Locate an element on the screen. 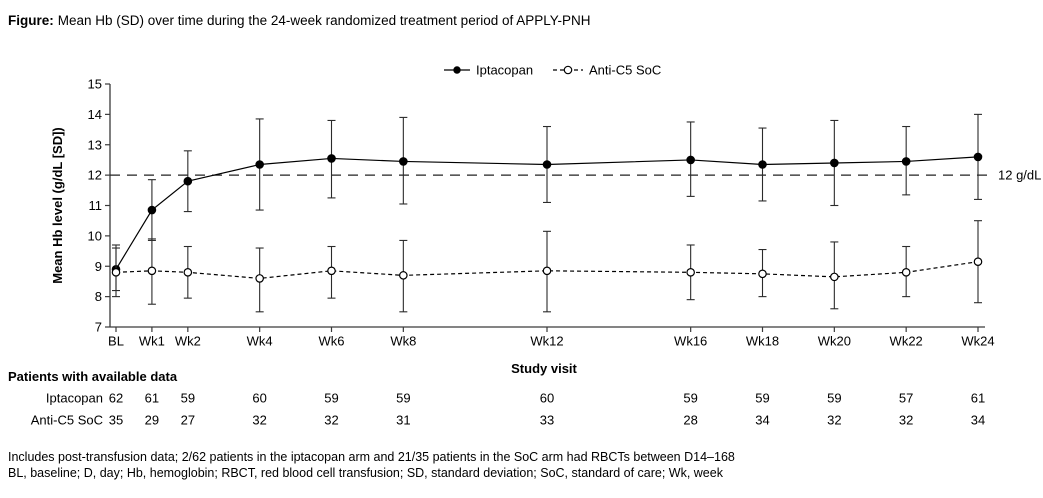 Image resolution: width=1043 pixels, height=498 pixels. x-tick-label: Wk2 is located at coordinates (188, 341).